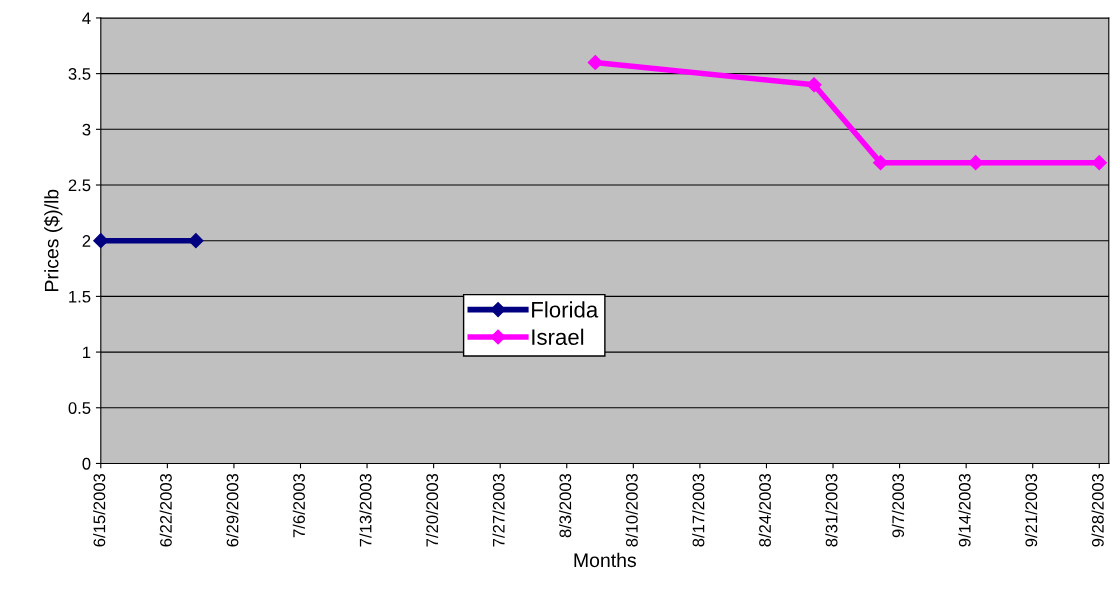 The image size is (1120, 598). I want to click on x-axis-title: Months, so click(605, 560).